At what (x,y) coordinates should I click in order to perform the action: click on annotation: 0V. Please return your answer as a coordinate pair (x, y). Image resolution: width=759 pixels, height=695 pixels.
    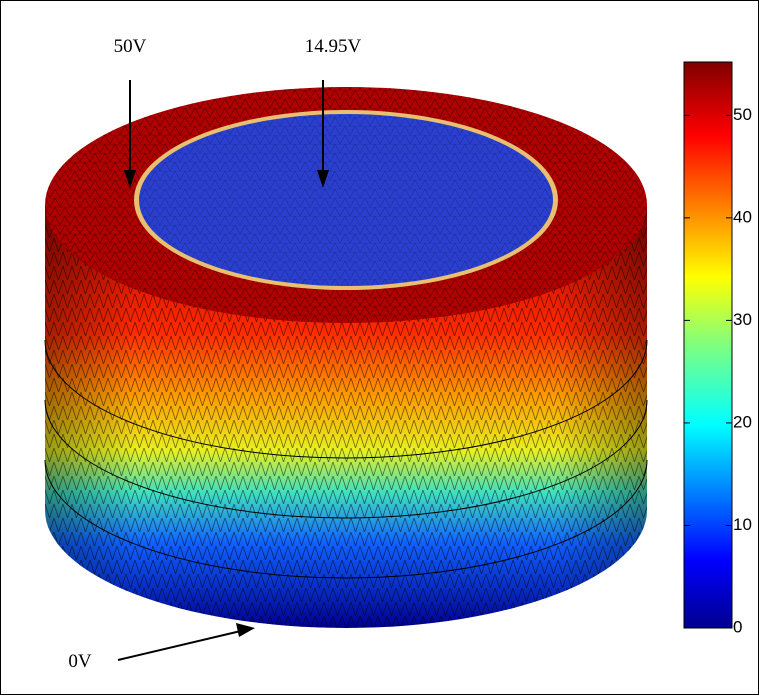
    Looking at the image, I should click on (80, 661).